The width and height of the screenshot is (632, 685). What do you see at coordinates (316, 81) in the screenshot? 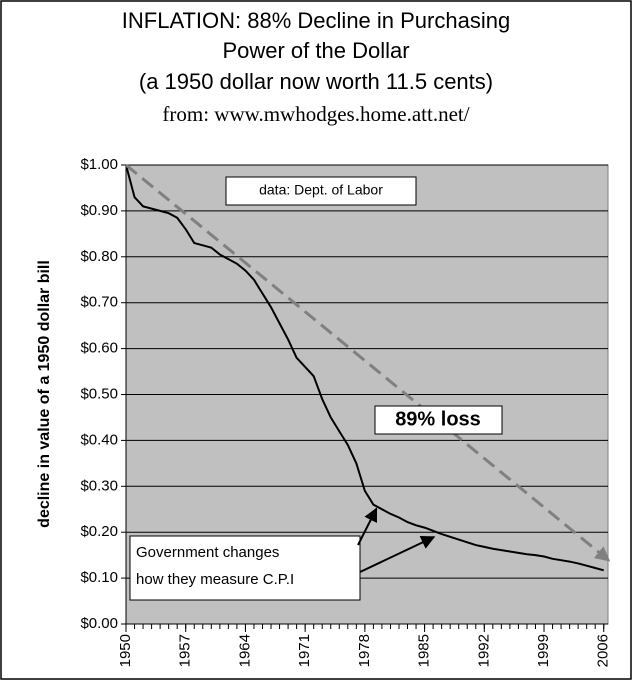
I see `title-line: (a 1950 dollar now worth 11.5 cents)` at bounding box center [316, 81].